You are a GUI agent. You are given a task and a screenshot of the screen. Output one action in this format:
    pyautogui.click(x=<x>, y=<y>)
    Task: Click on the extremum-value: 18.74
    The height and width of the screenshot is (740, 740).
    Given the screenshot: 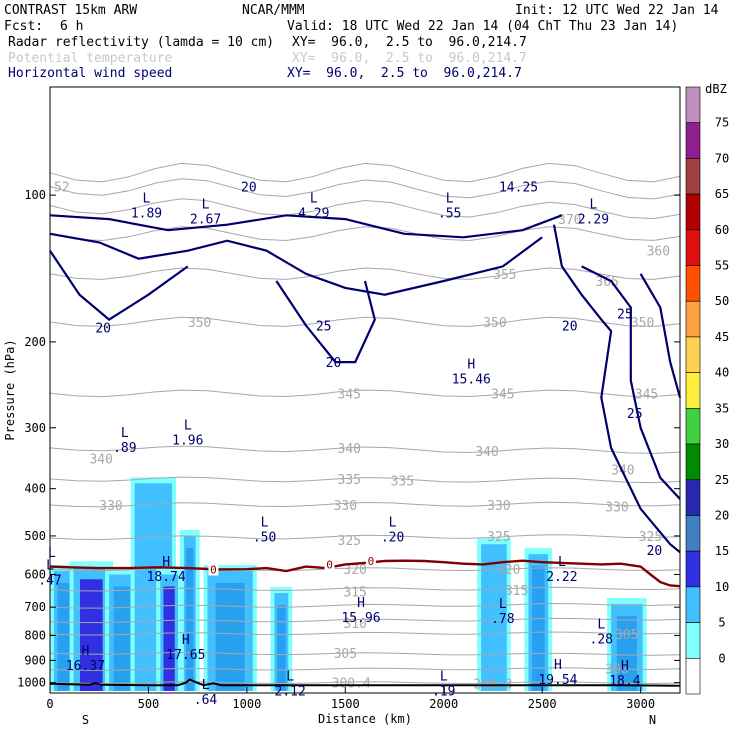 What is the action you would take?
    pyautogui.click(x=166, y=577)
    